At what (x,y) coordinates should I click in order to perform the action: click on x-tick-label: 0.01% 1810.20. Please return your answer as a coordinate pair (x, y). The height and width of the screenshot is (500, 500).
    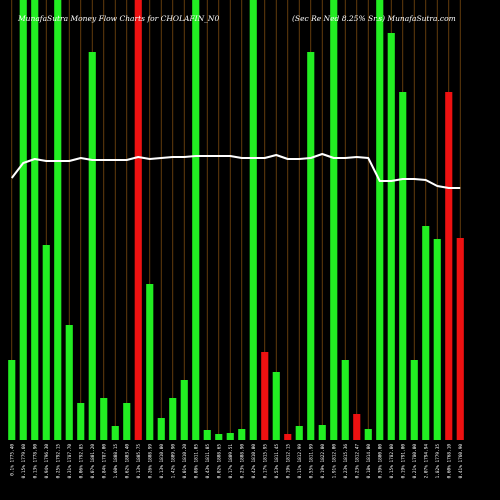
    Looking at the image, I should click on (185, 461).